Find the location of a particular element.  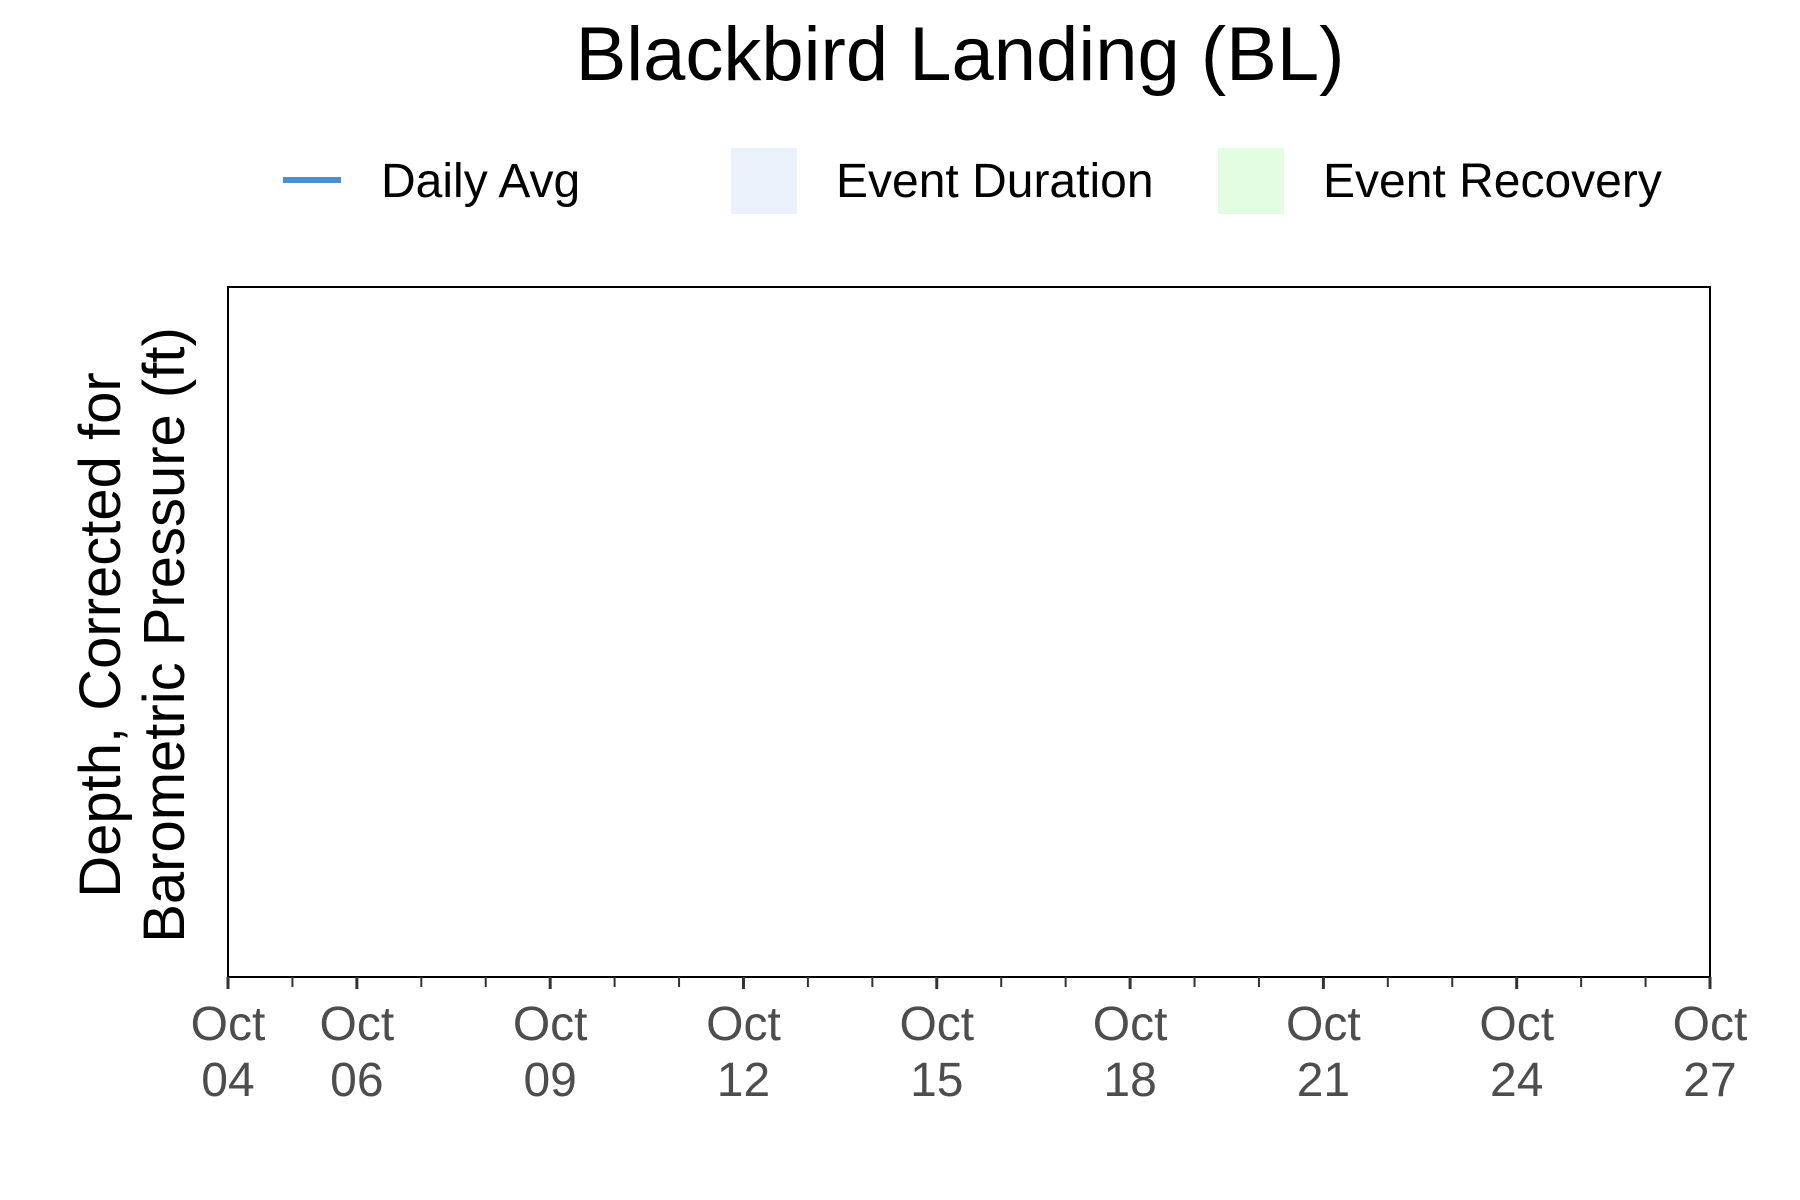

legend-label-event-duration: Event Duration is located at coordinates (995, 181).